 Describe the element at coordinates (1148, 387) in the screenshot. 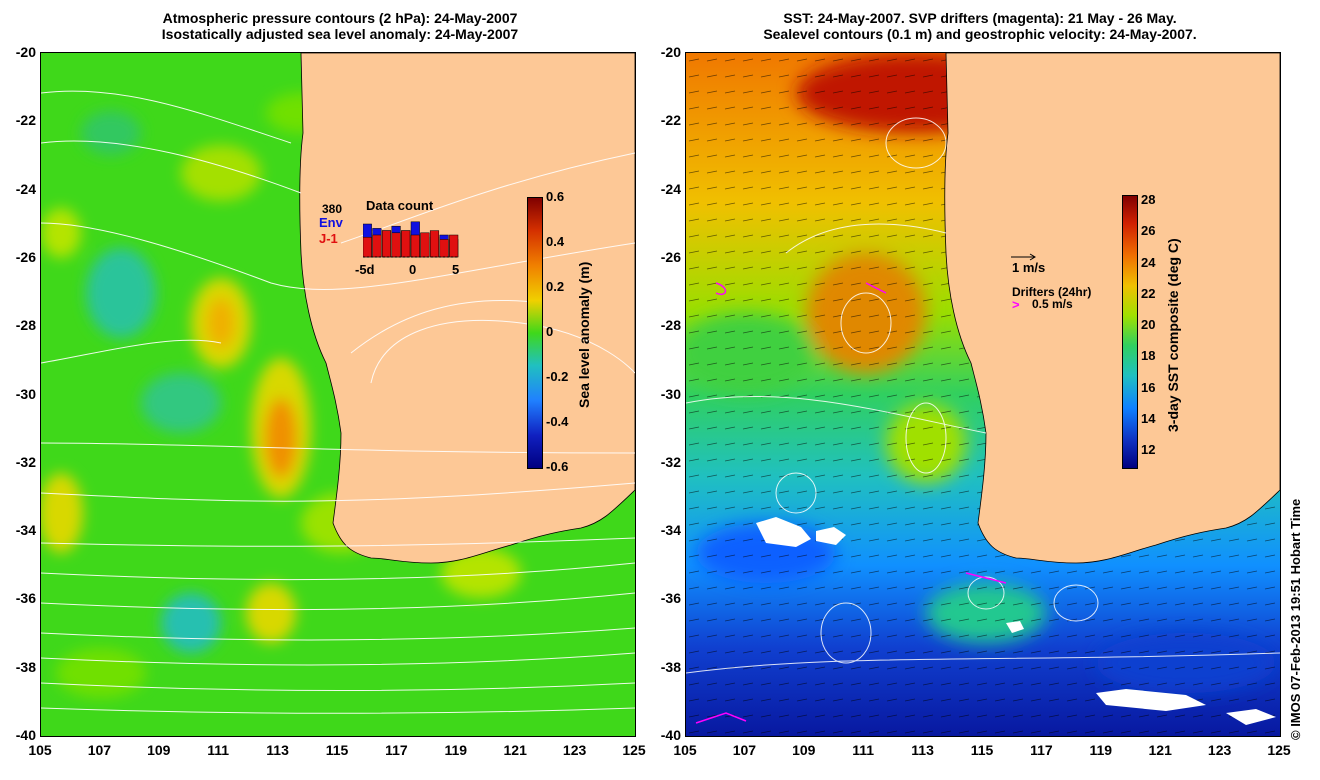

I see `colorbar-tick-label: 16` at that location.